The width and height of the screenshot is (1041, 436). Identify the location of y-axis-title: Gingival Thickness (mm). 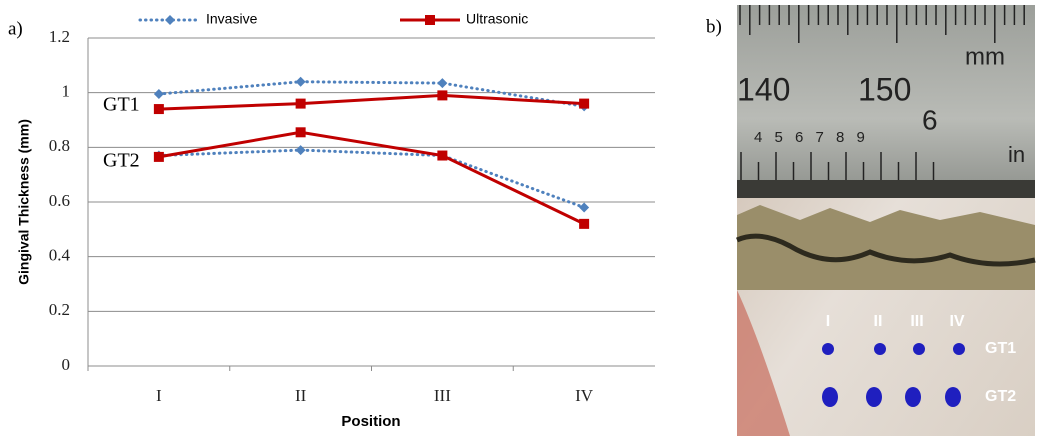
(24, 202).